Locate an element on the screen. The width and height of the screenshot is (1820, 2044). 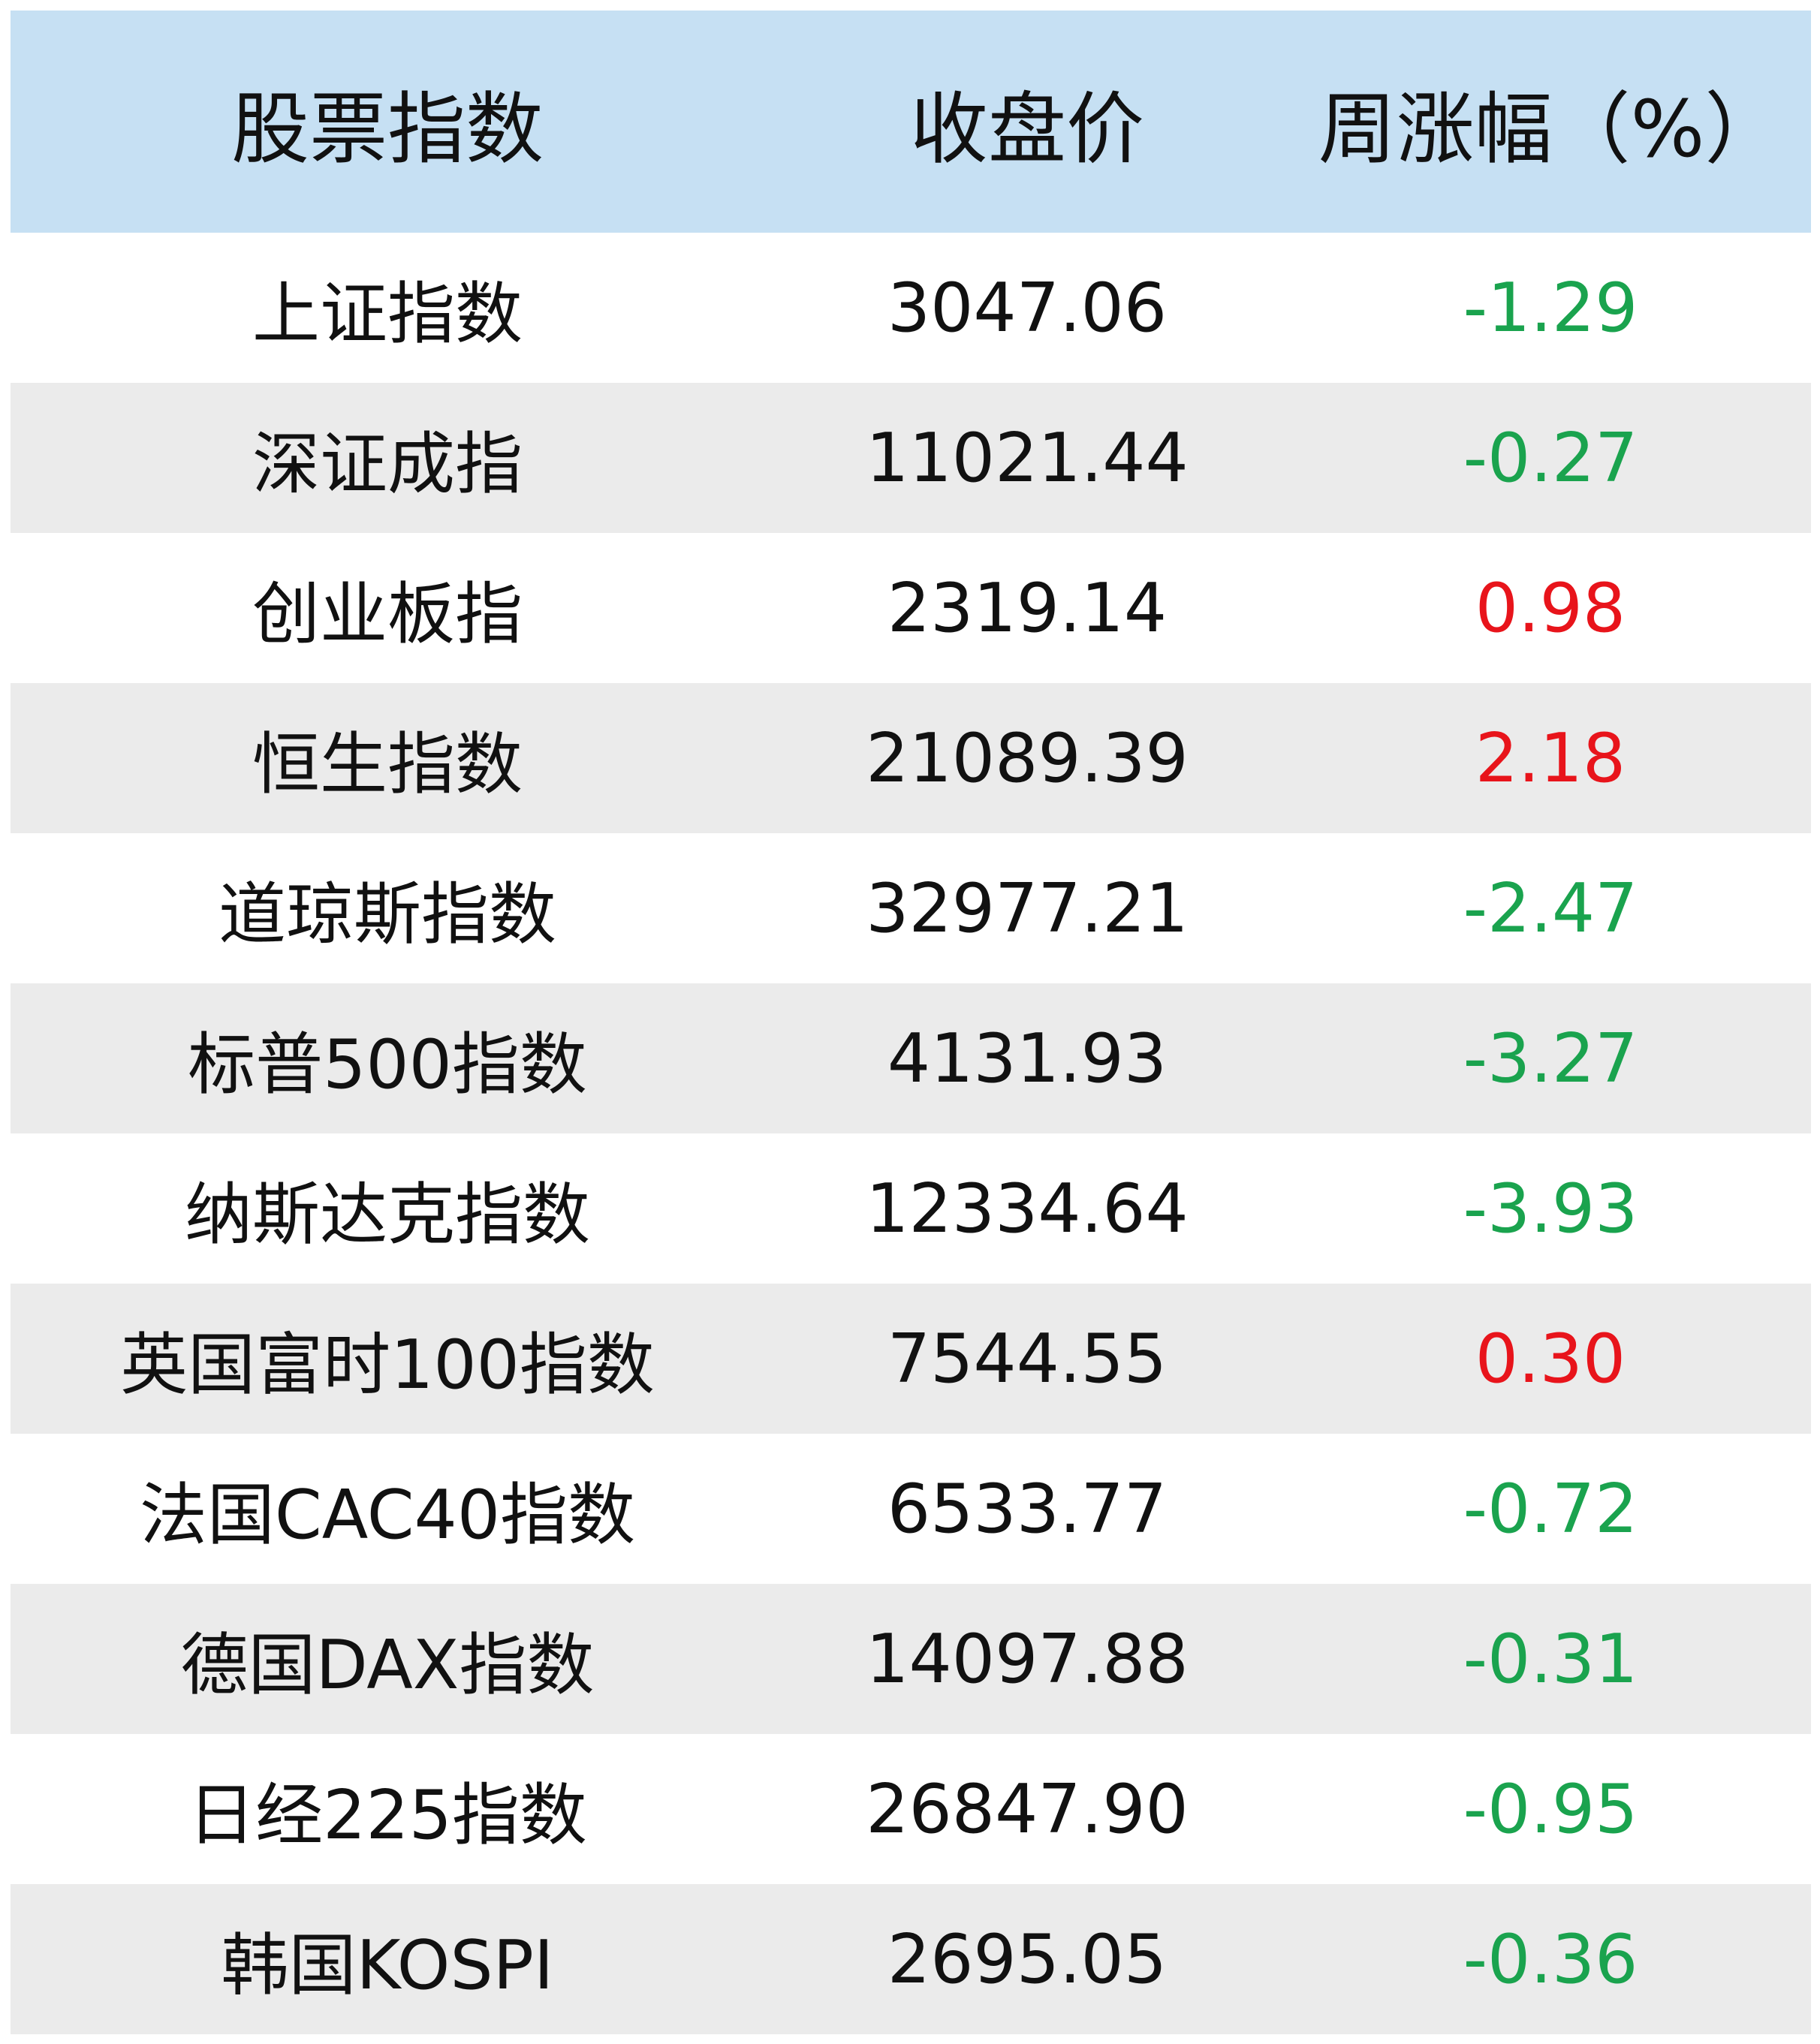
header-cell: 股票指数 is located at coordinates (387, 129).